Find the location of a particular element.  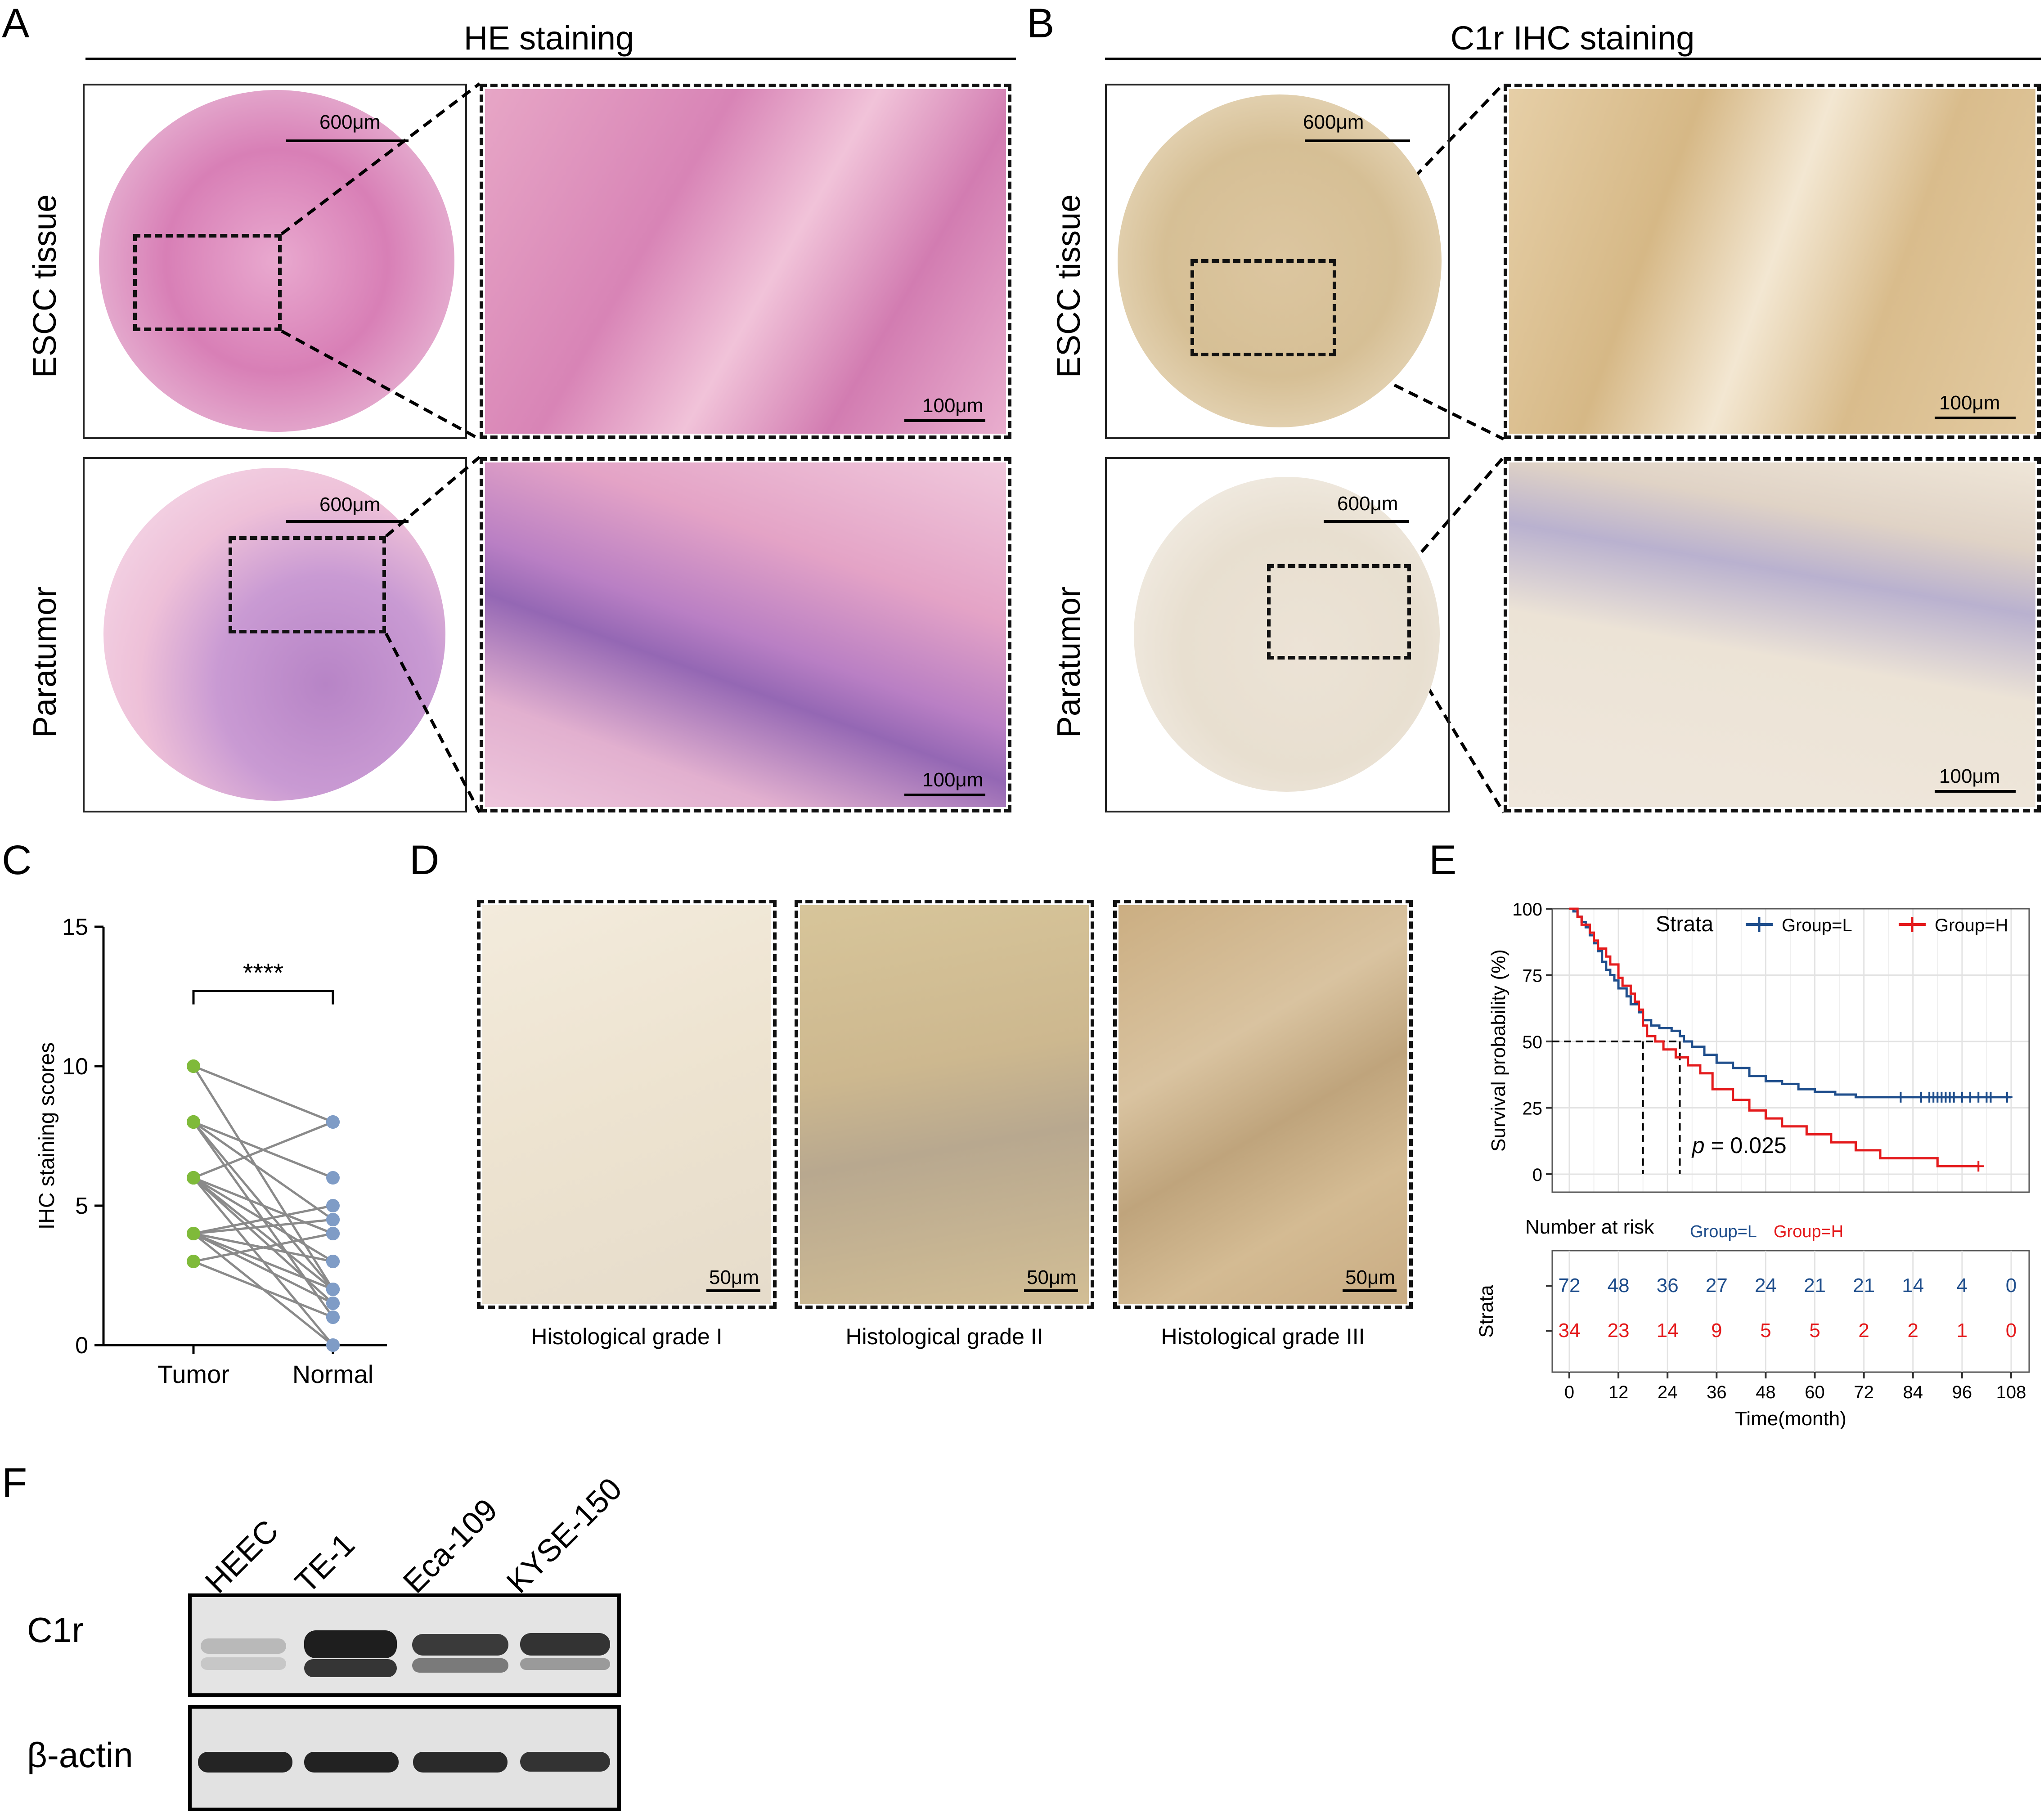

he-para-roi-box is located at coordinates (307, 584).